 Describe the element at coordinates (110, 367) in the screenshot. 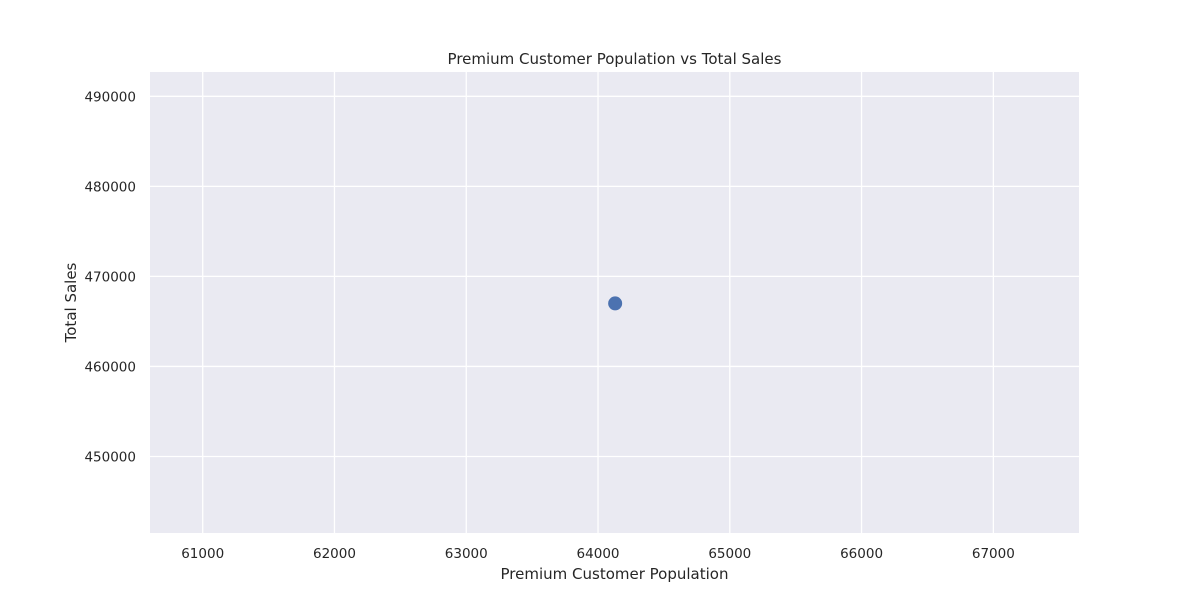

I see `y-tick-label-1: 460000` at that location.